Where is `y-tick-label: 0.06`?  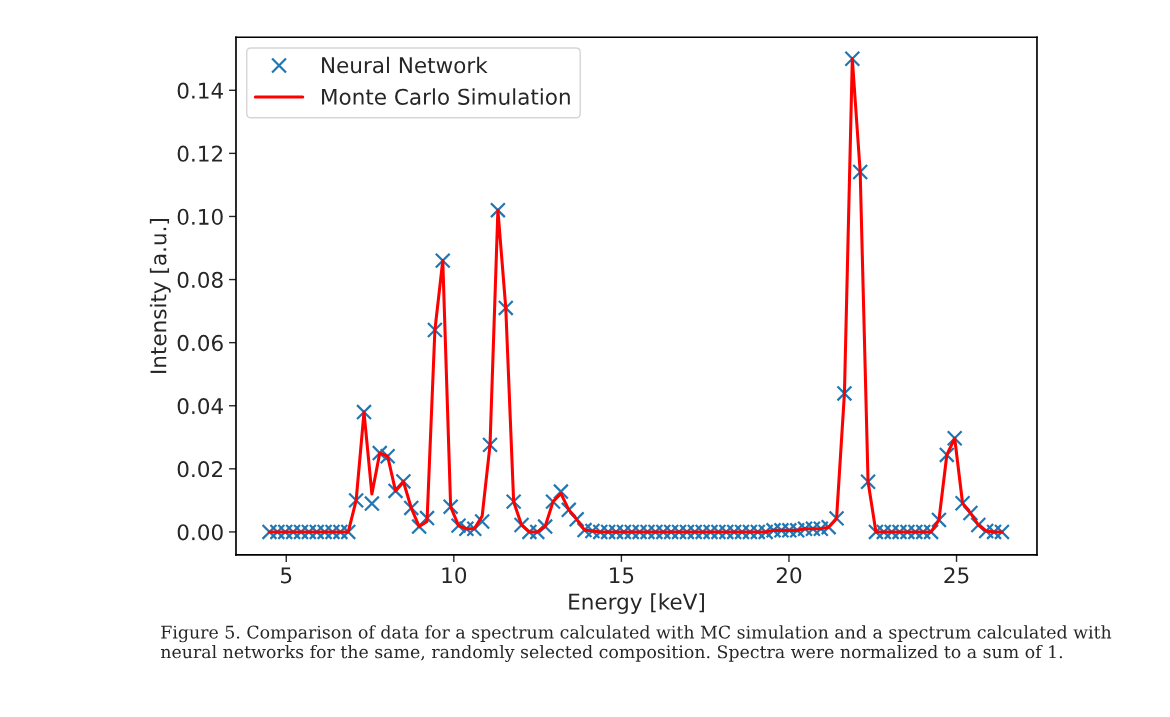 y-tick-label: 0.06 is located at coordinates (200, 343).